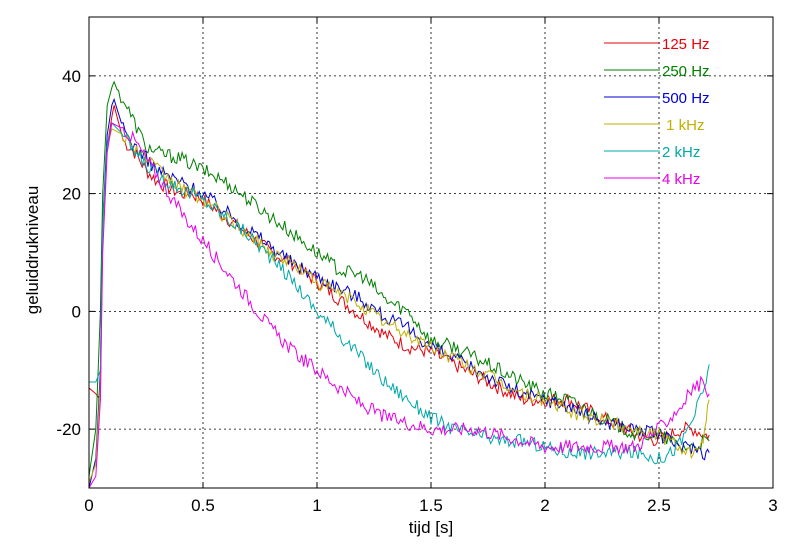  What do you see at coordinates (657, 112) in the screenshot?
I see `legend: 125 Hz 250 Hz 500 Hz 1 kHz 2 kHz 4 kHz` at bounding box center [657, 112].